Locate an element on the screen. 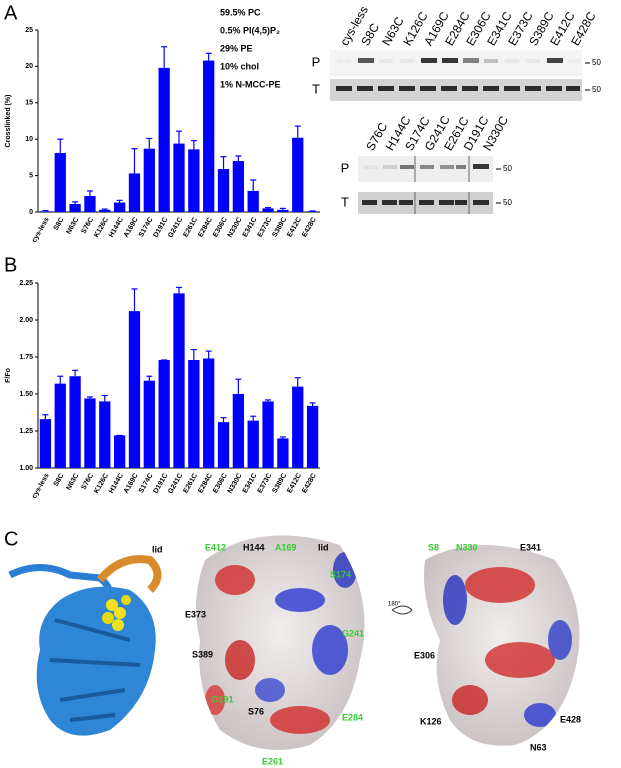  y-tick-label: 1.00 is located at coordinates (26, 468).